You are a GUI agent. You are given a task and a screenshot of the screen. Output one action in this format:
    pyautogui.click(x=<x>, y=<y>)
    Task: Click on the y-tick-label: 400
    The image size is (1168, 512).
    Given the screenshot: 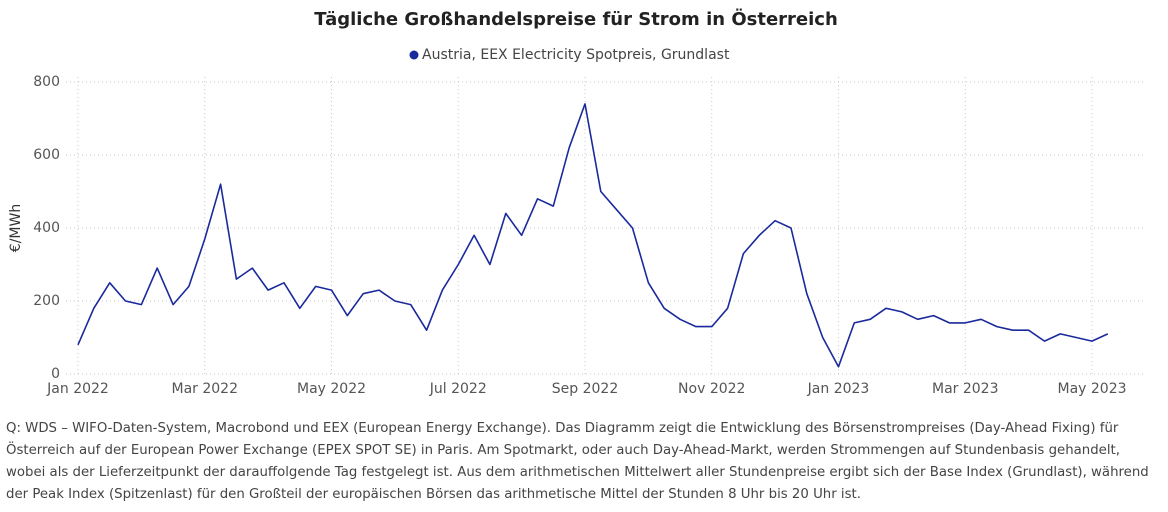 What is the action you would take?
    pyautogui.click(x=46, y=228)
    